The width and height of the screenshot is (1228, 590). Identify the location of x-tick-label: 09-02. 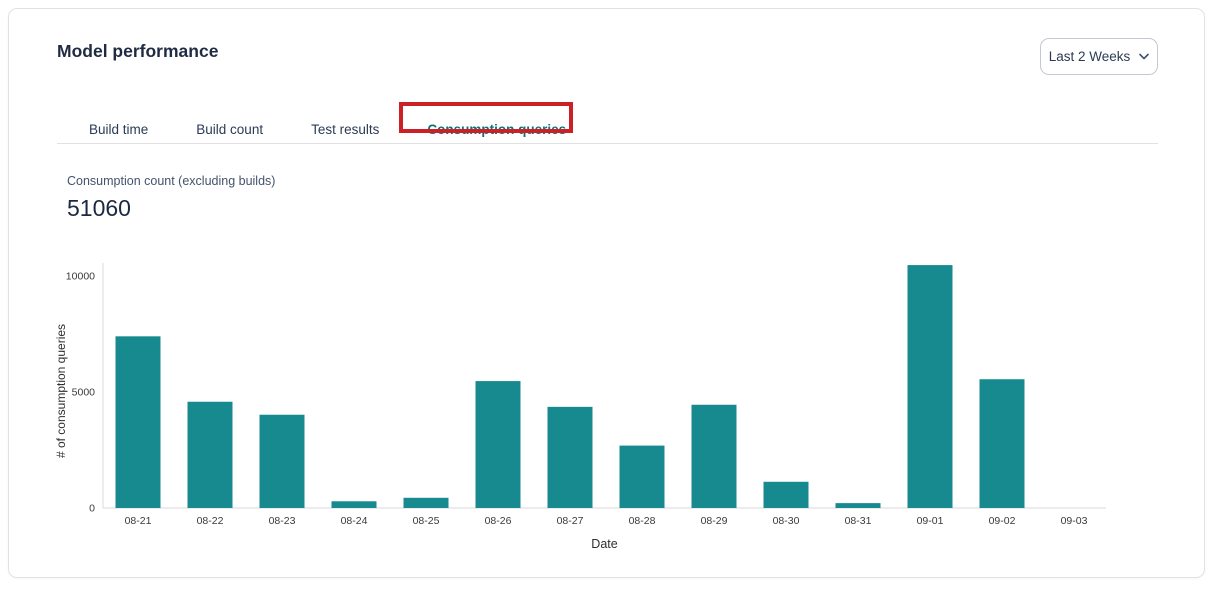
(1002, 521).